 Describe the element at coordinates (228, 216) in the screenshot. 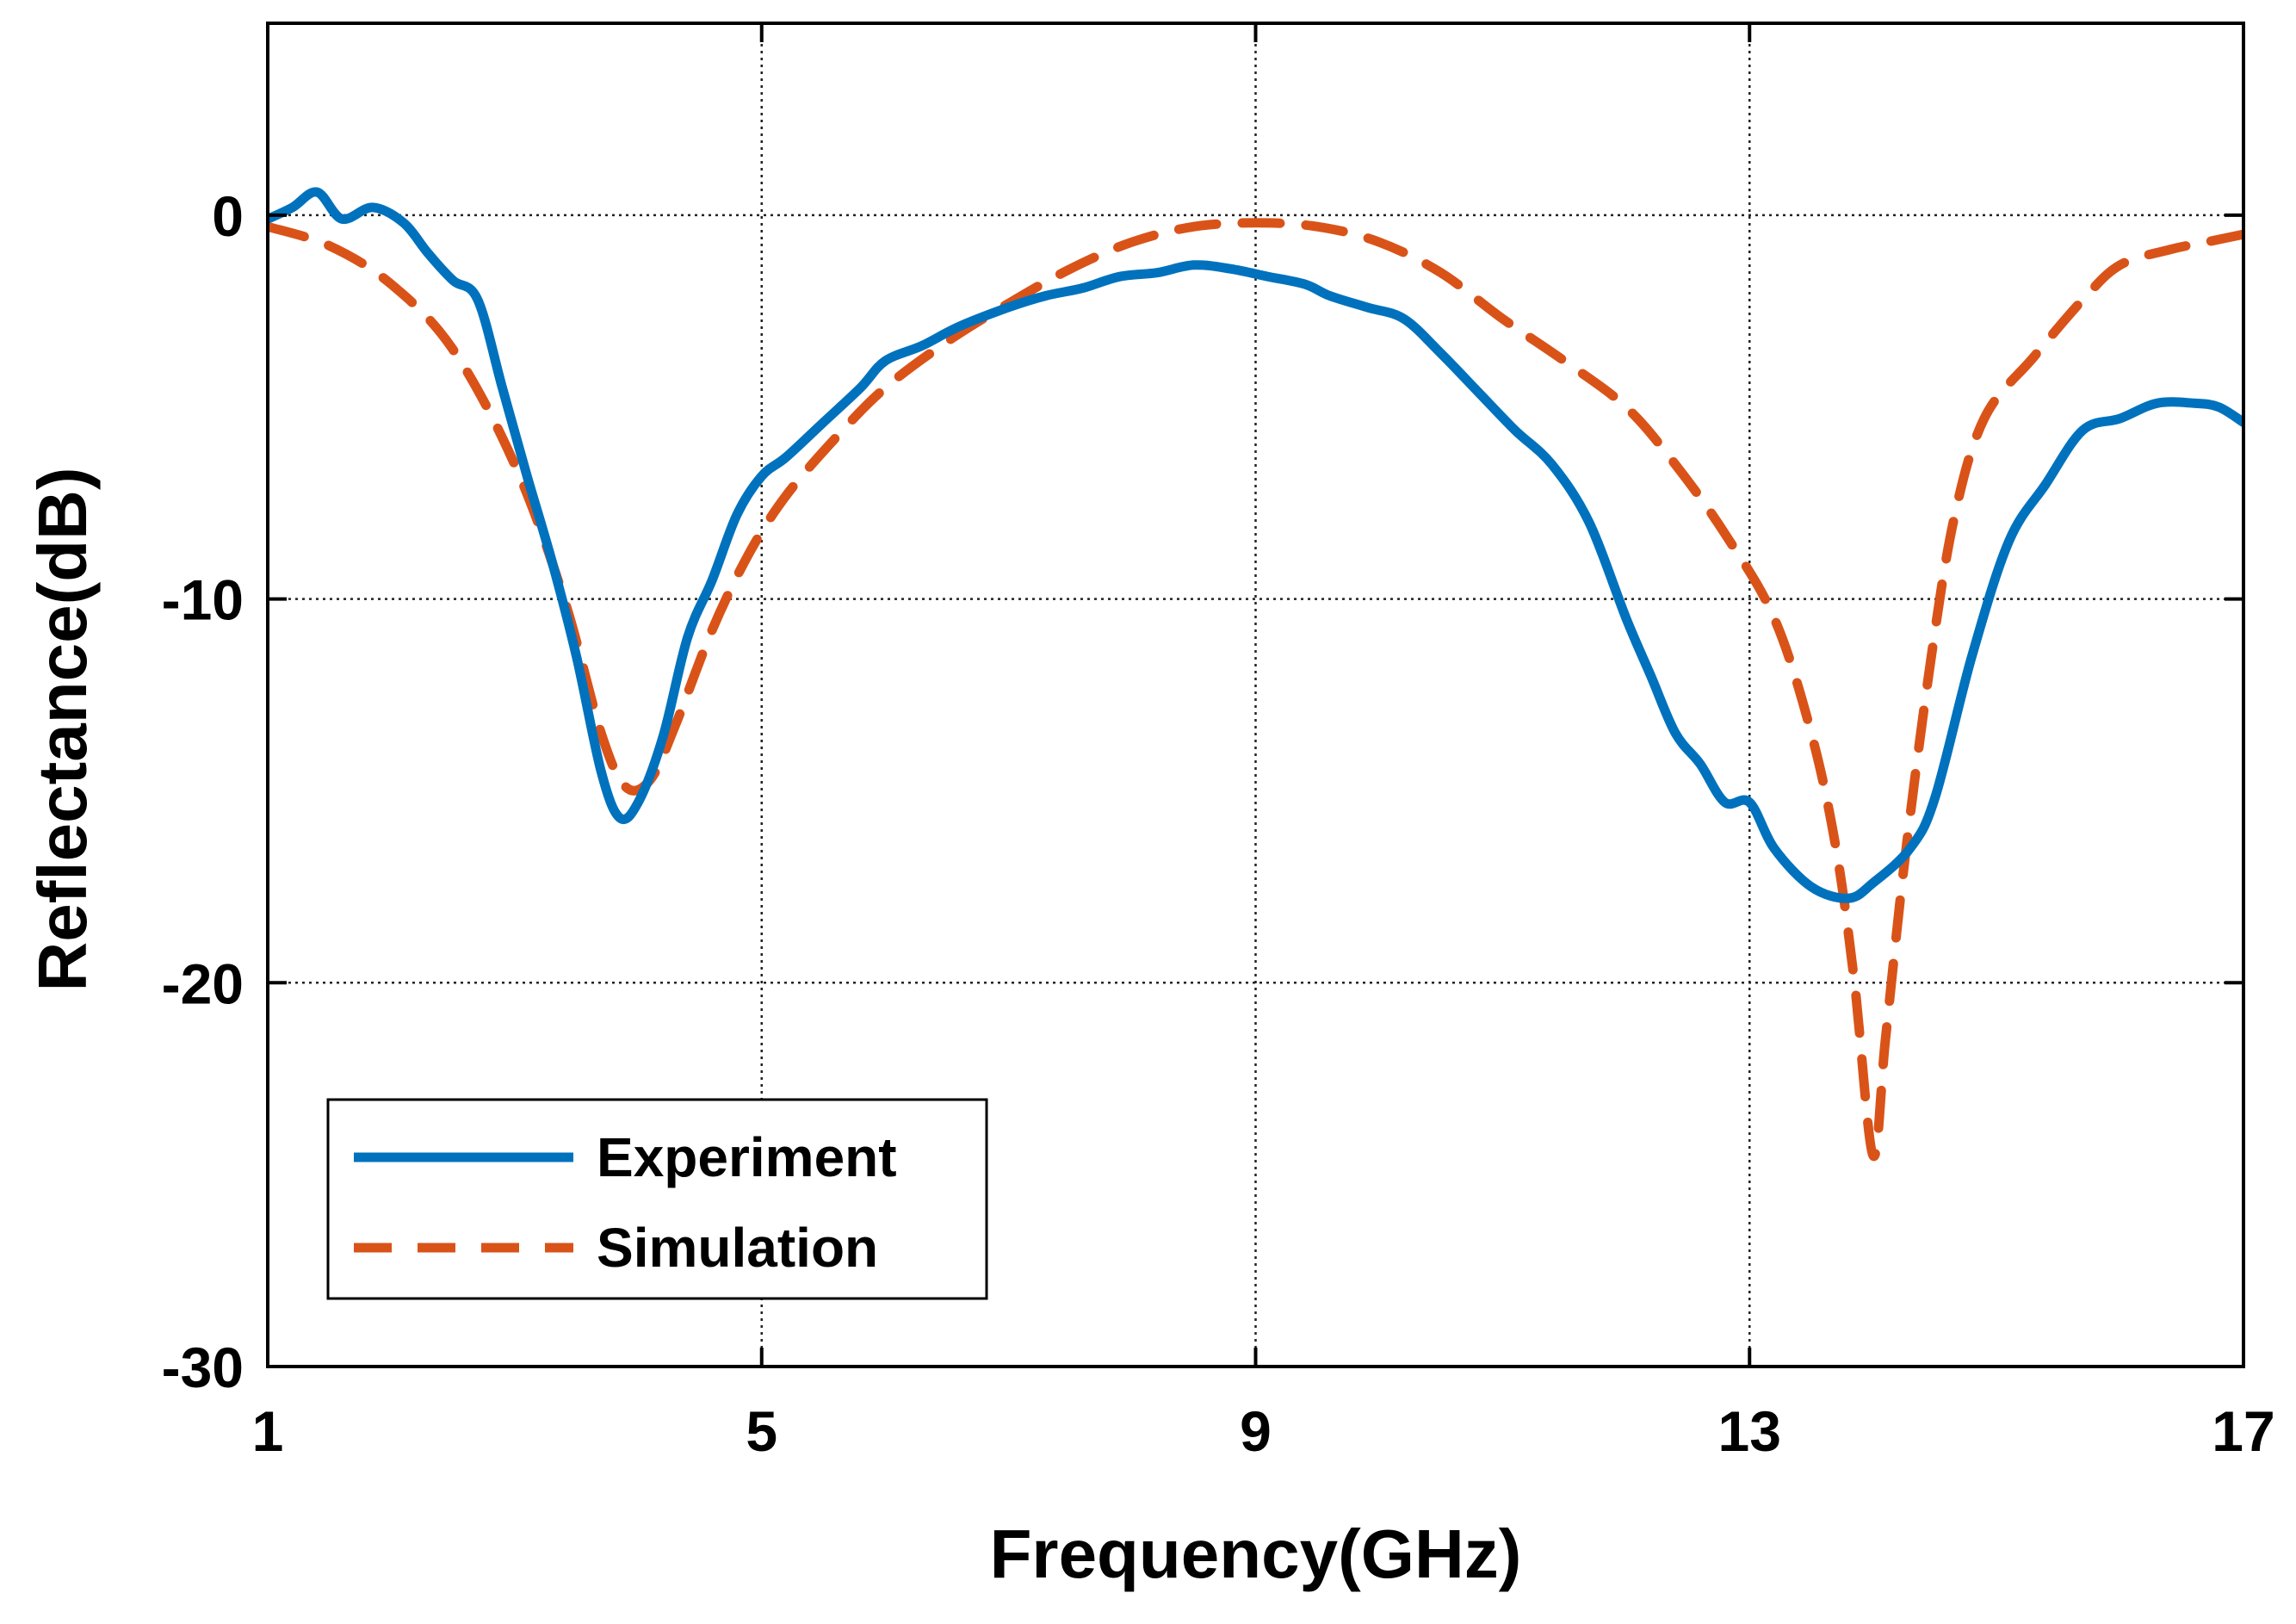

I see `y-tick-label-0: 0` at that location.